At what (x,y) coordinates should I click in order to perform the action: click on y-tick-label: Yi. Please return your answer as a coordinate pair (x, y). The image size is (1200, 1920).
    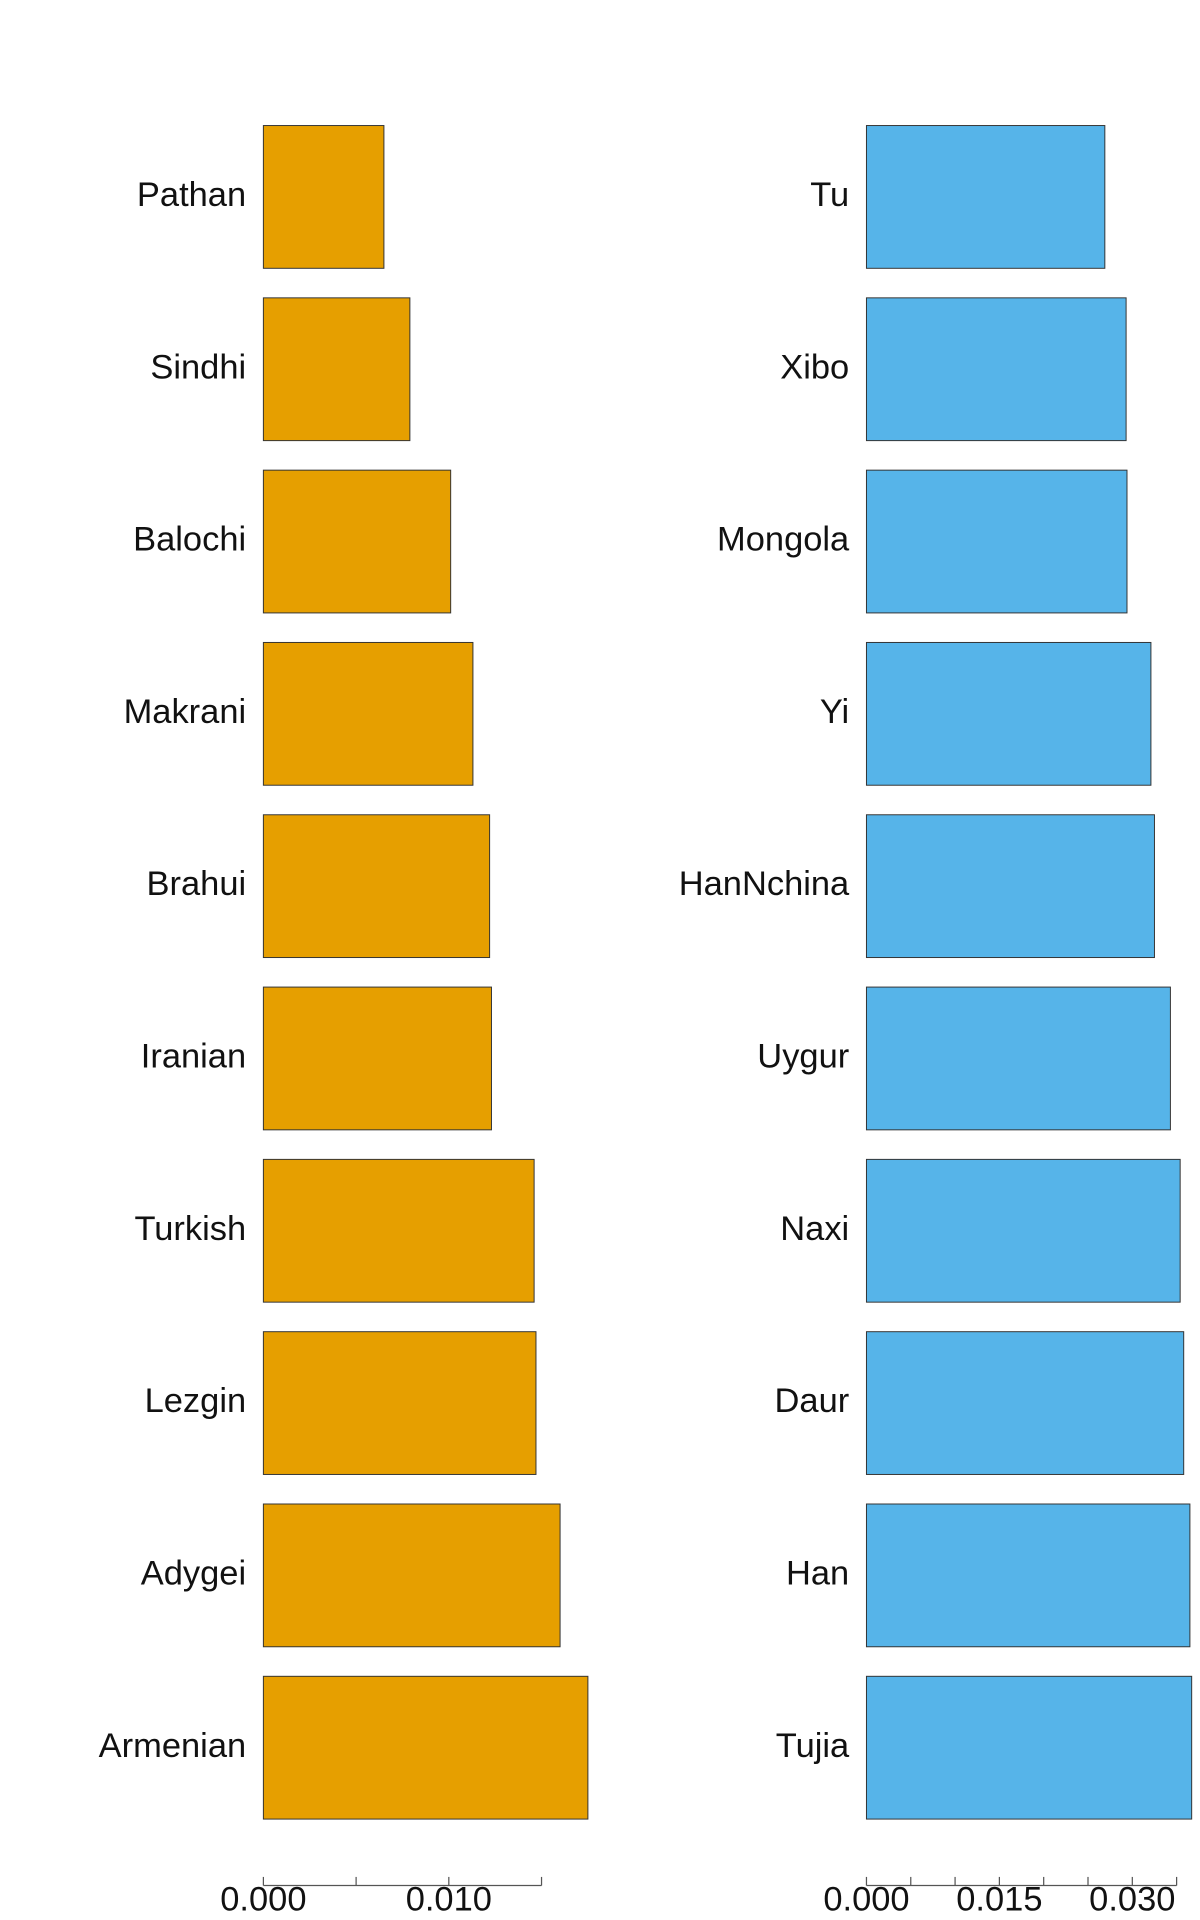
    Looking at the image, I should click on (834, 712).